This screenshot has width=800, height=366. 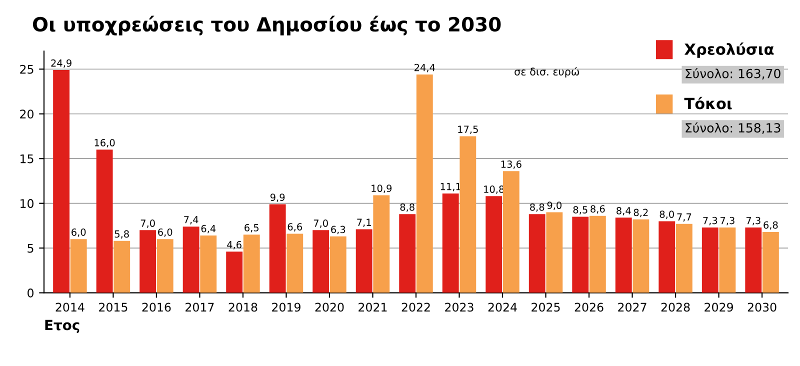 What do you see at coordinates (546, 307) in the screenshot?
I see `x-tick-label: 2025` at bounding box center [546, 307].